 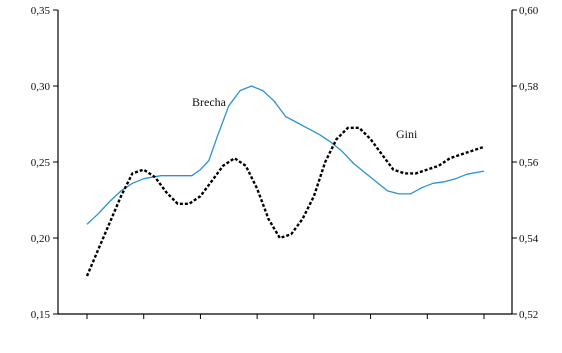 I want to click on series-label-brecha: Brecha, so click(x=209, y=102).